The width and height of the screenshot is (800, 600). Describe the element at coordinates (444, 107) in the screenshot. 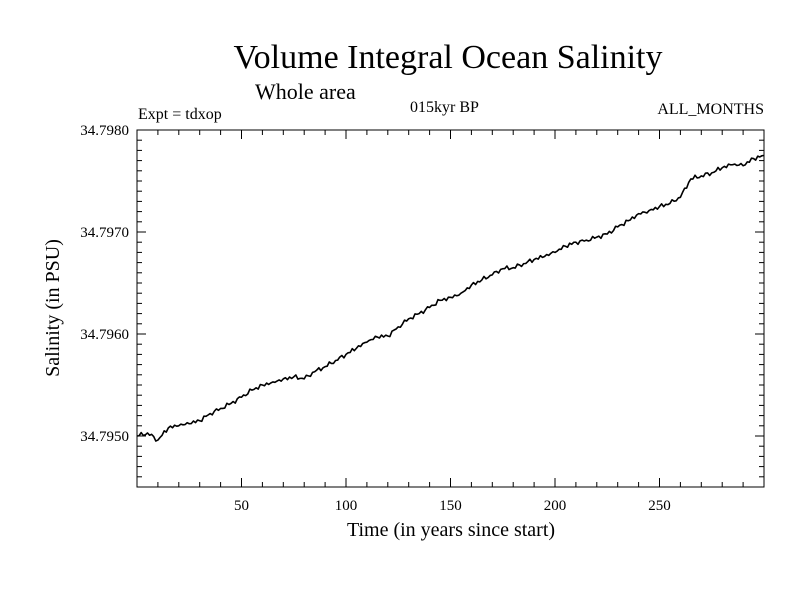

I see `period-label: 015kyr BP` at that location.